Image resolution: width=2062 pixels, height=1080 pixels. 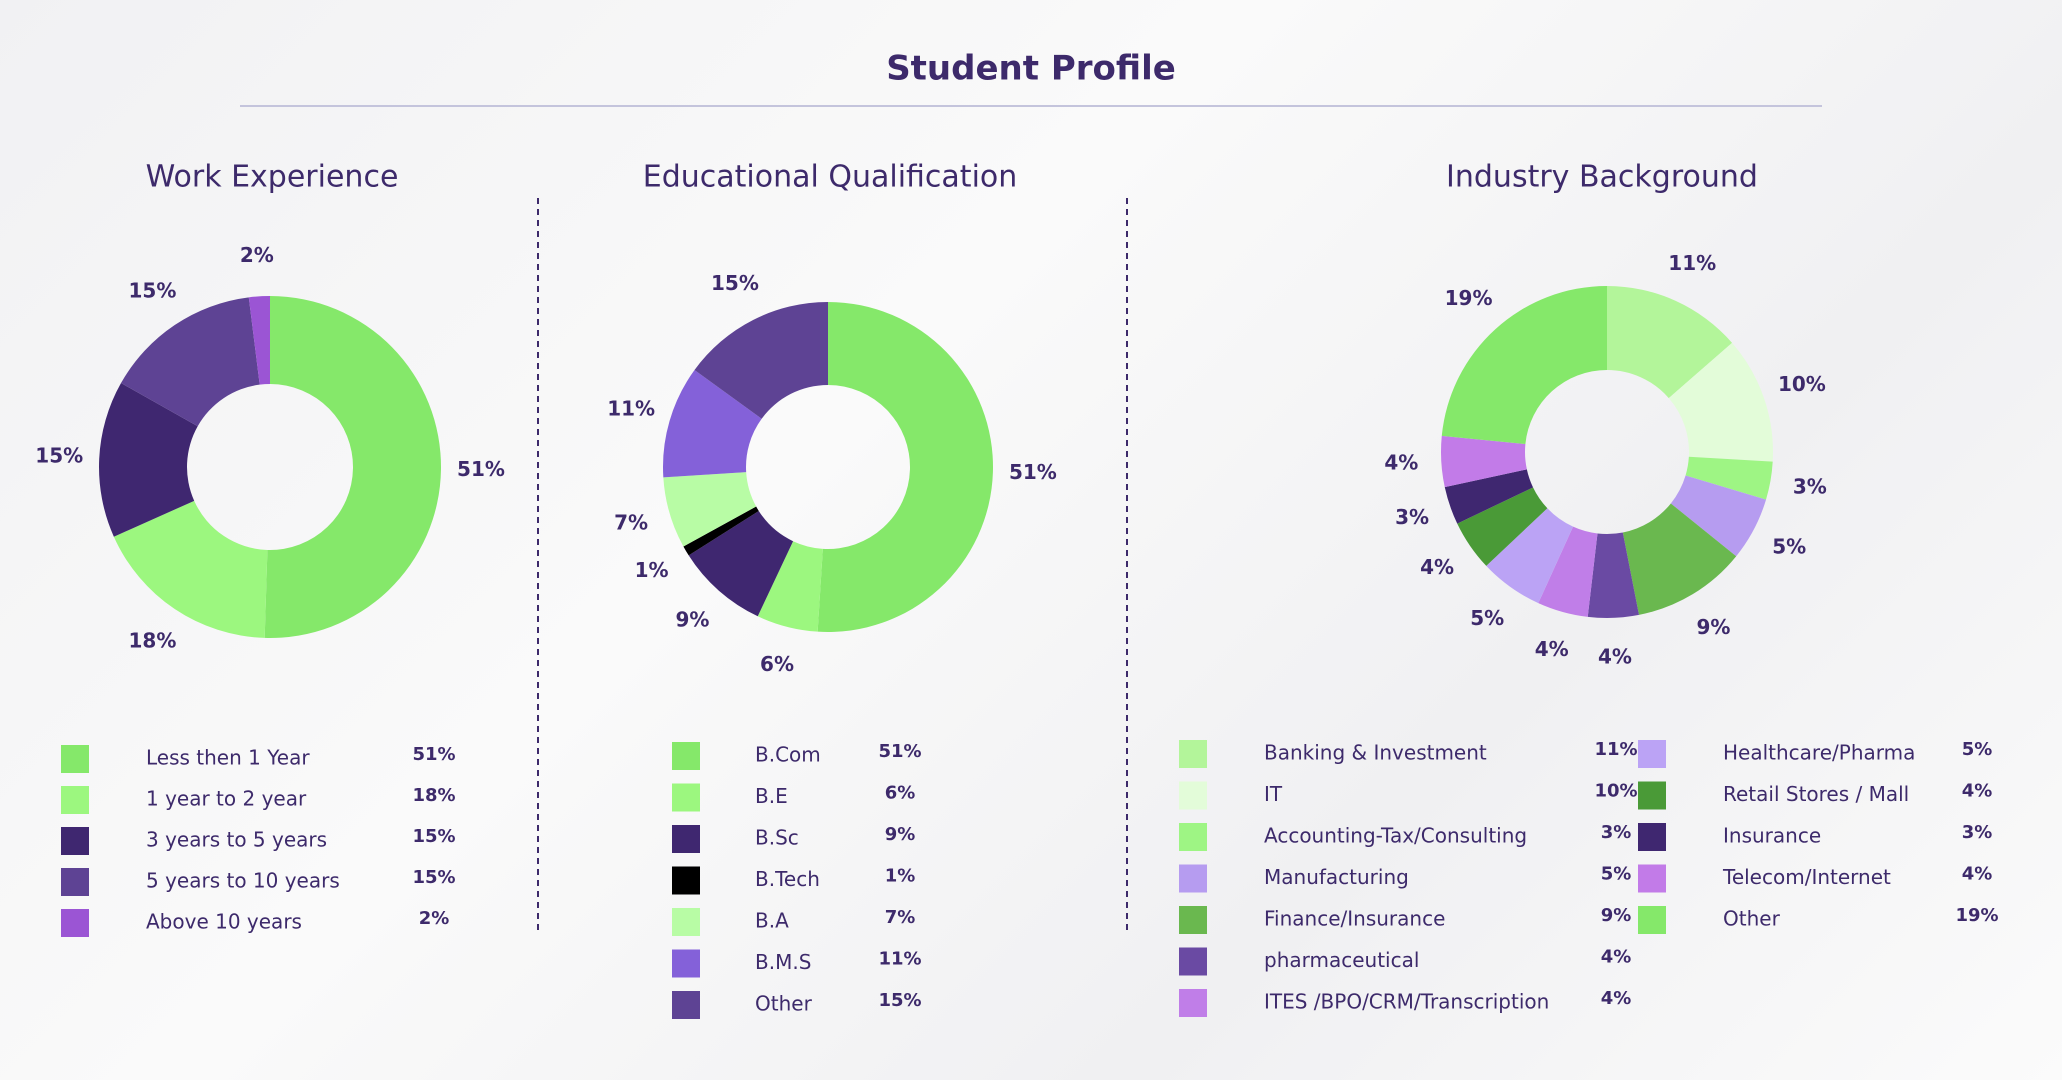 What do you see at coordinates (434, 918) in the screenshot?
I see `legend-value: 2%` at bounding box center [434, 918].